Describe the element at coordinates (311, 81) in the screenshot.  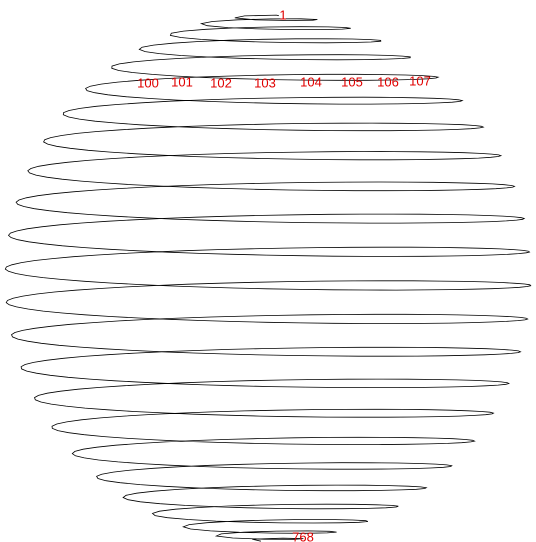
I see `point-label: 104` at that location.